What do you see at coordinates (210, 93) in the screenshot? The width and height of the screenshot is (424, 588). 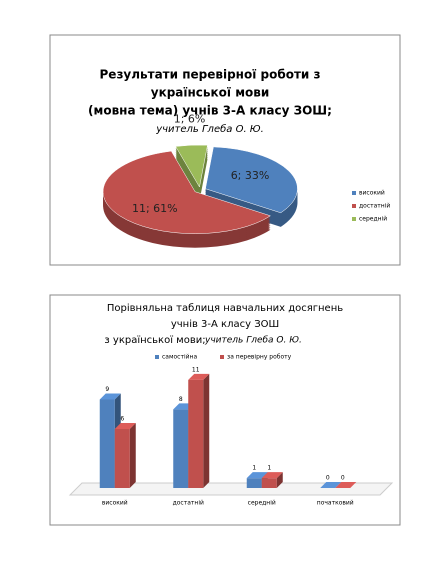 I see `chart-title: української мови` at bounding box center [210, 93].